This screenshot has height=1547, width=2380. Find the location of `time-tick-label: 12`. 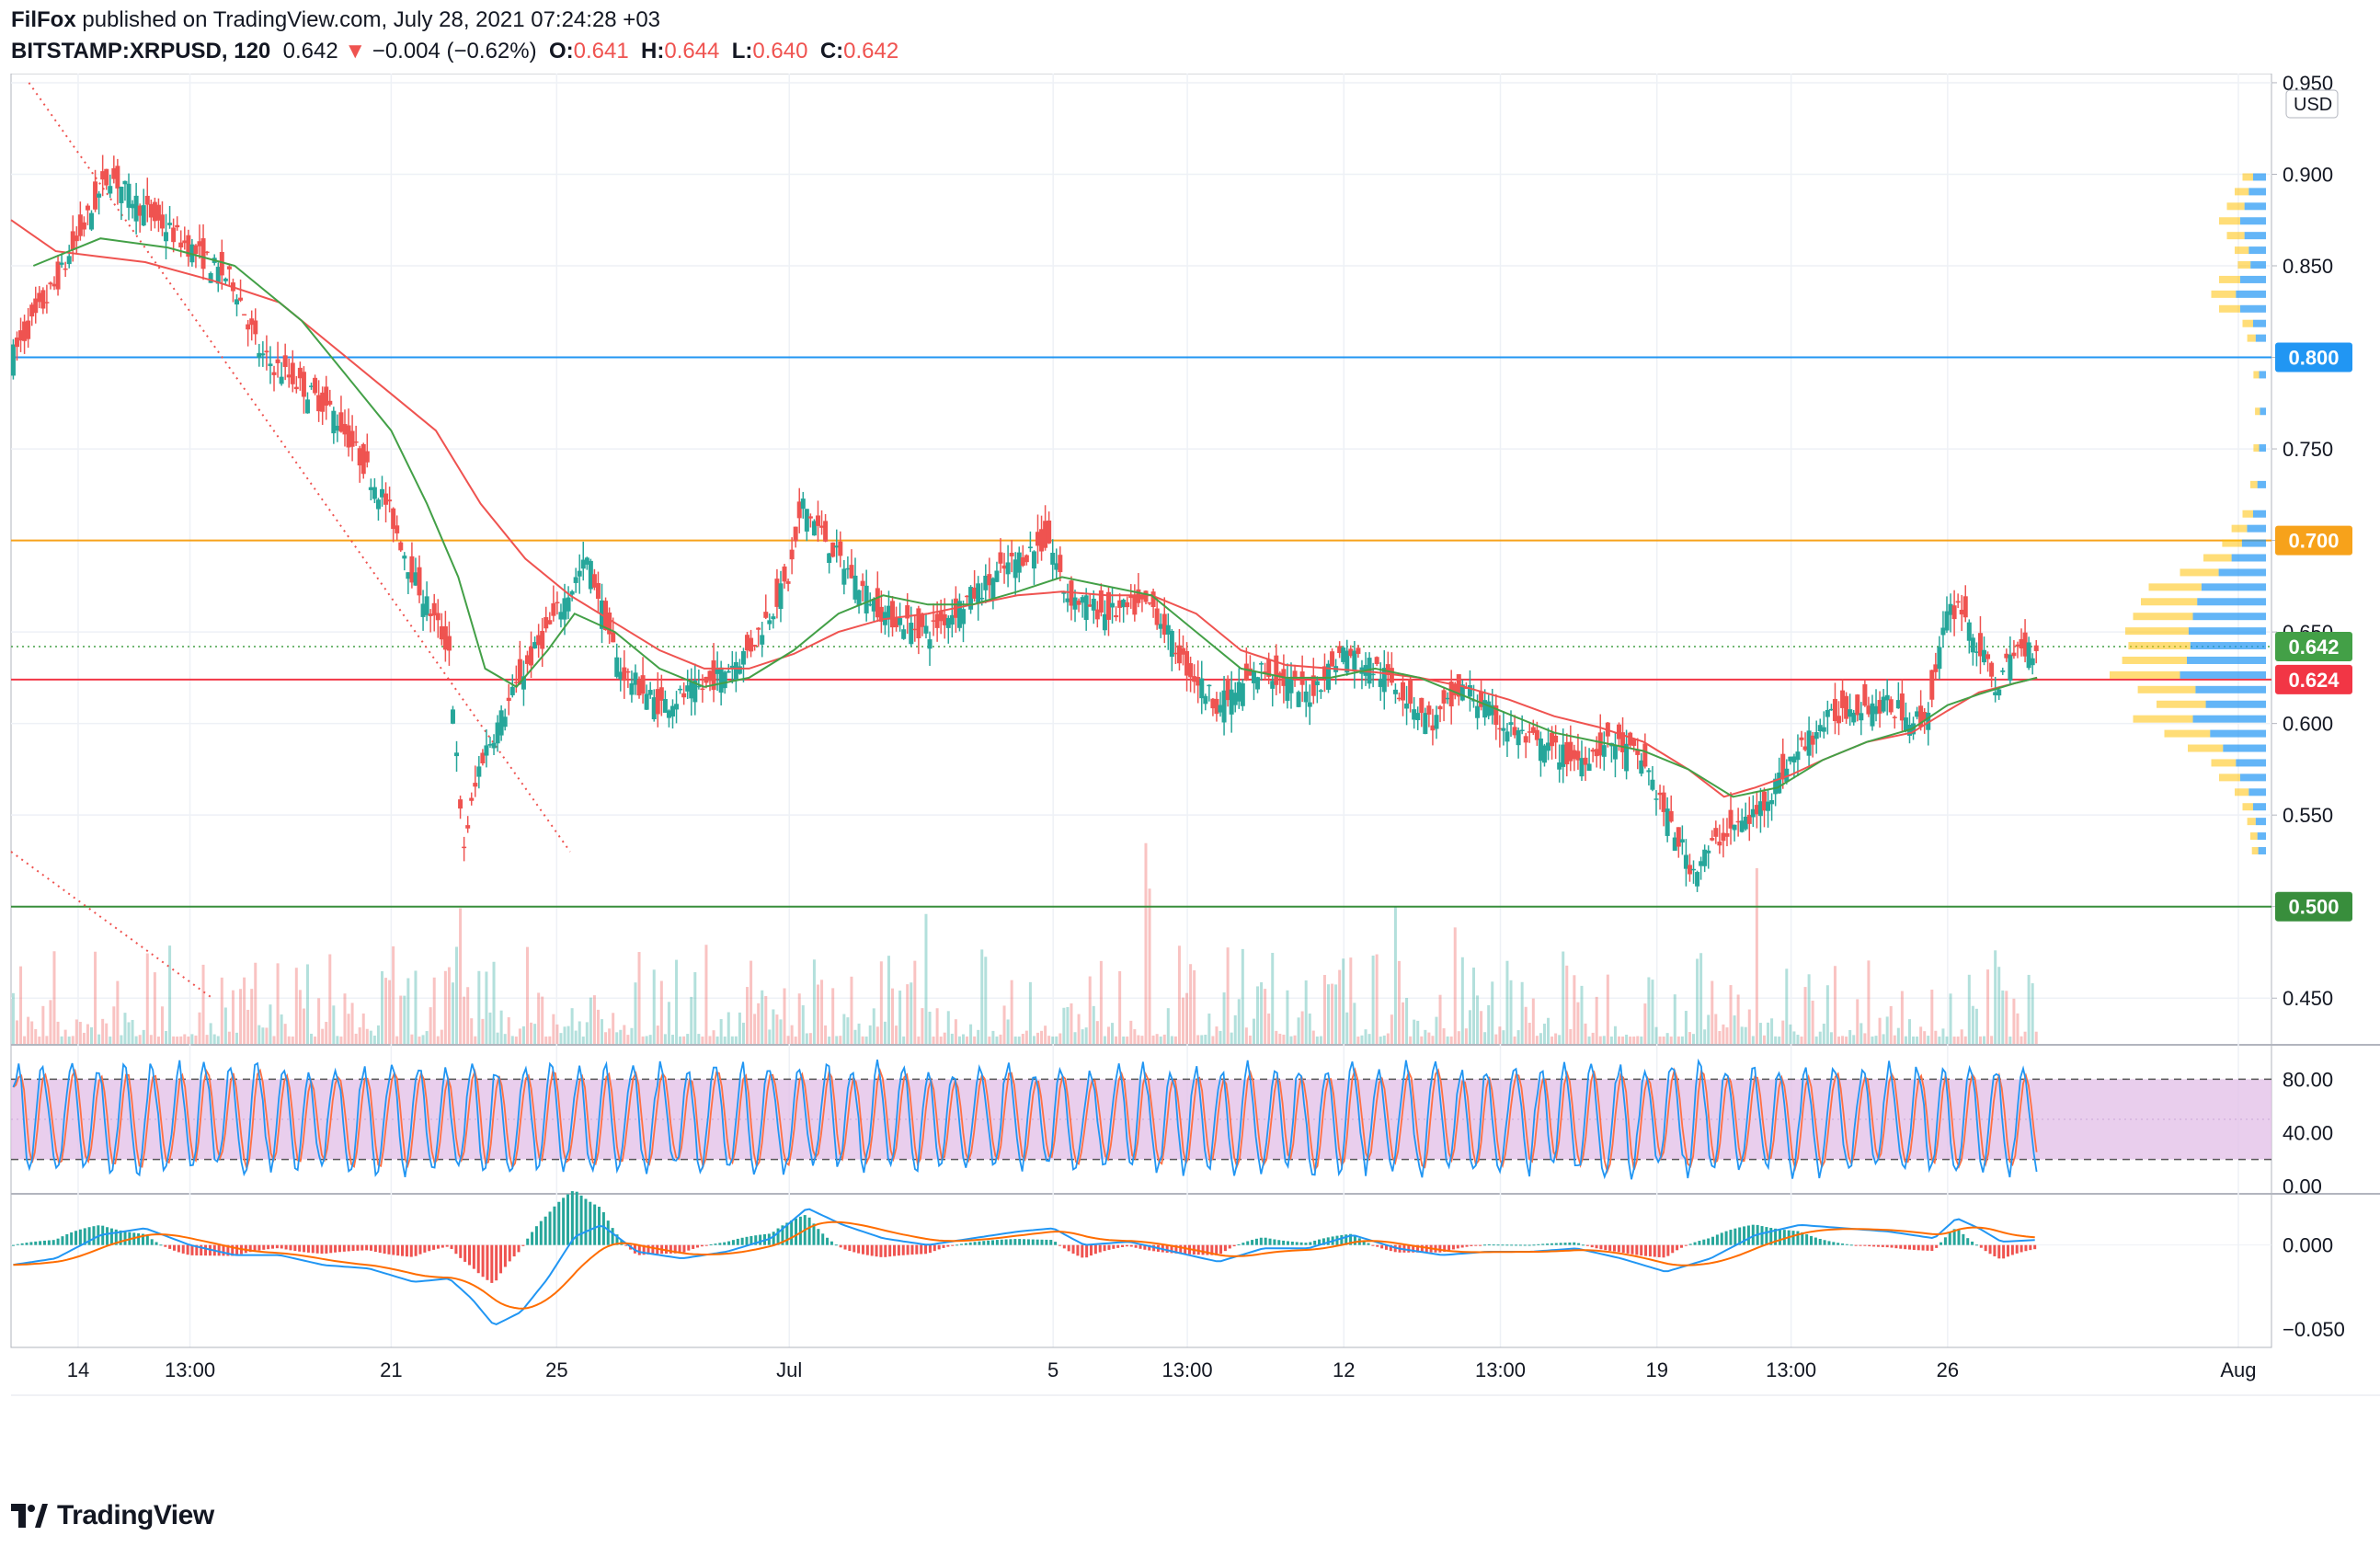

time-tick-label: 12 is located at coordinates (1344, 1369).